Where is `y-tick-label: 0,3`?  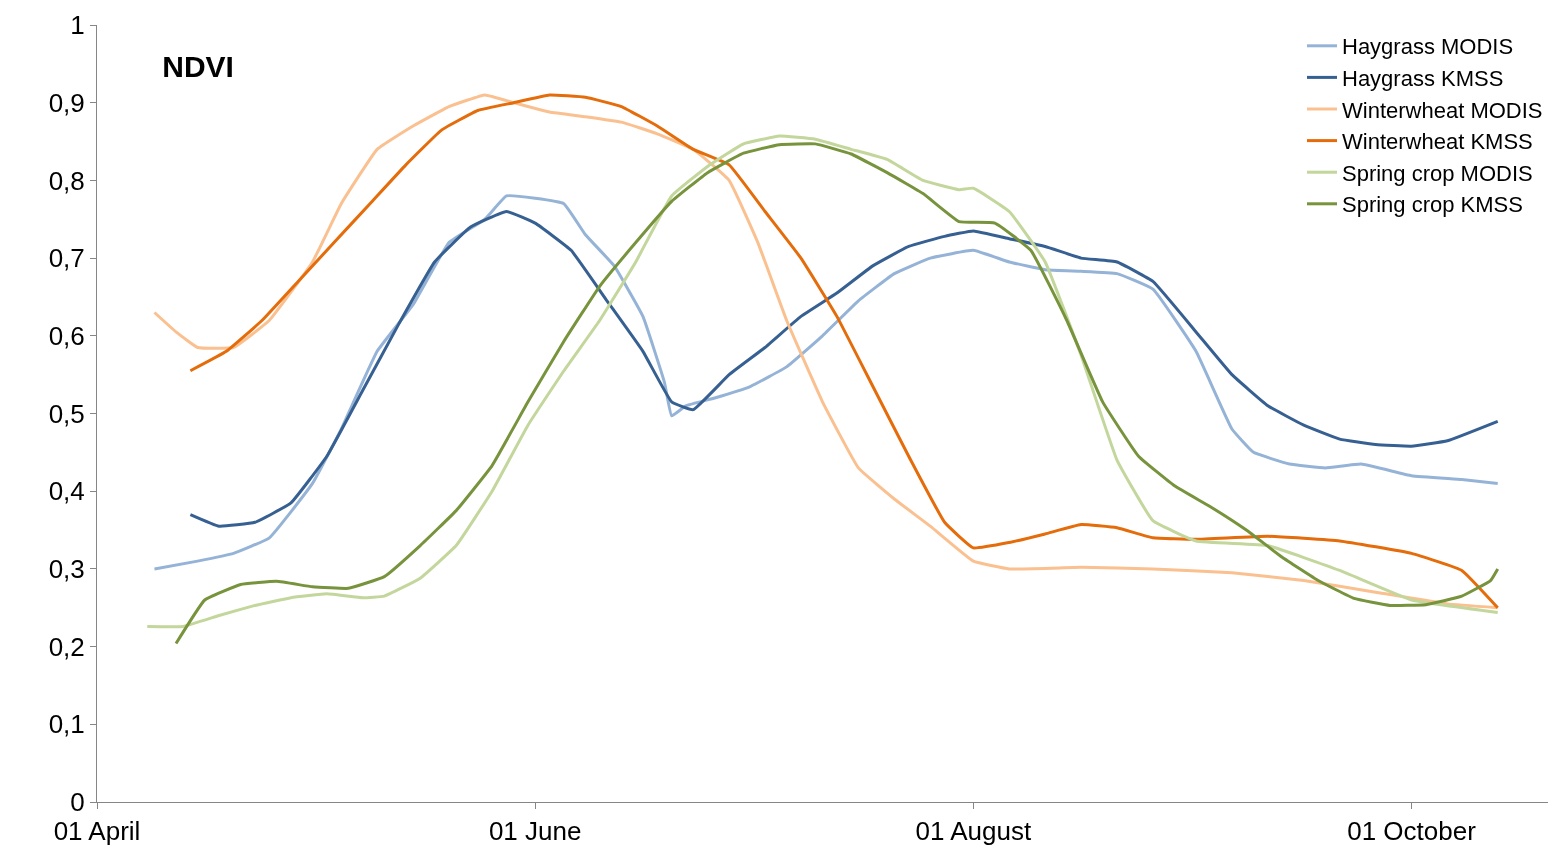 y-tick-label: 0,3 is located at coordinates (66, 569).